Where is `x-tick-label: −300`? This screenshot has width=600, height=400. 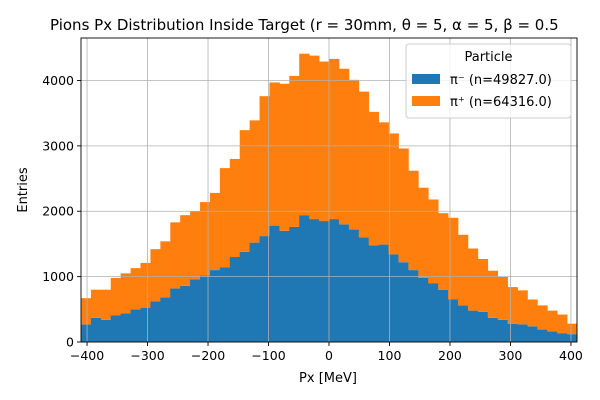
x-tick-label: −300 is located at coordinates (147, 355).